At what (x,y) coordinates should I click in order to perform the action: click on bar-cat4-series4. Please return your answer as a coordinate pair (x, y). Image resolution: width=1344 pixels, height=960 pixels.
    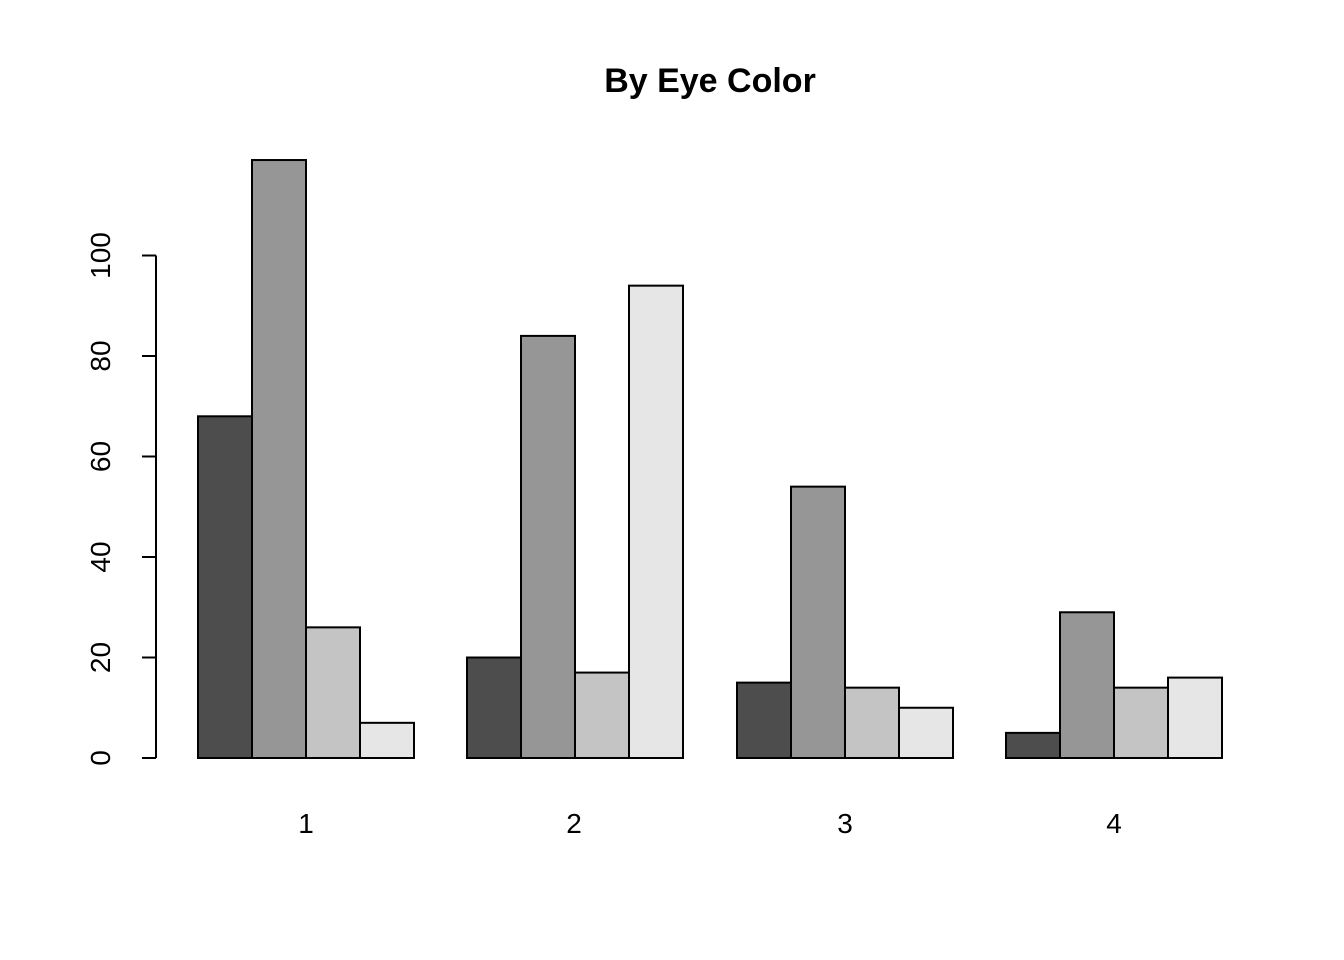
    Looking at the image, I should click on (1195, 717).